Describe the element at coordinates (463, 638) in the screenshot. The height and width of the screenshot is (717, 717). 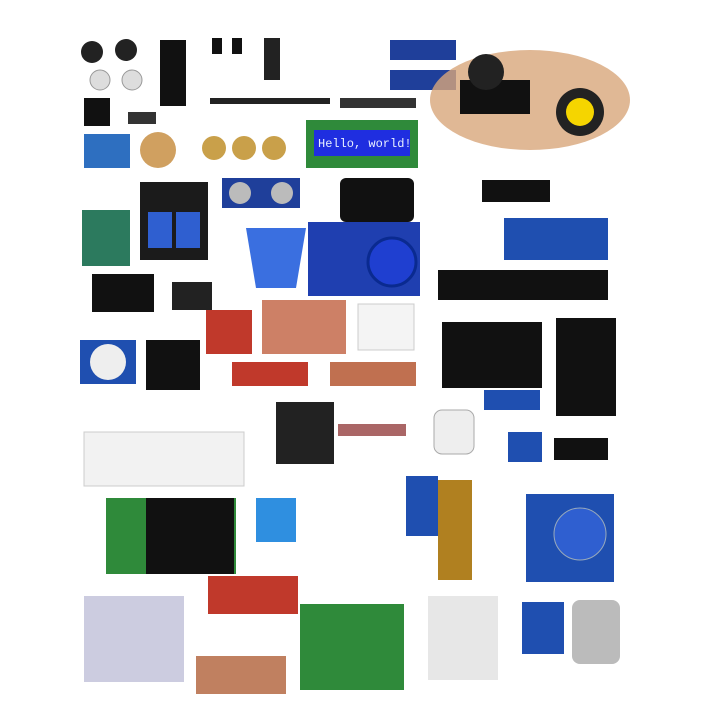
I see `leds` at that location.